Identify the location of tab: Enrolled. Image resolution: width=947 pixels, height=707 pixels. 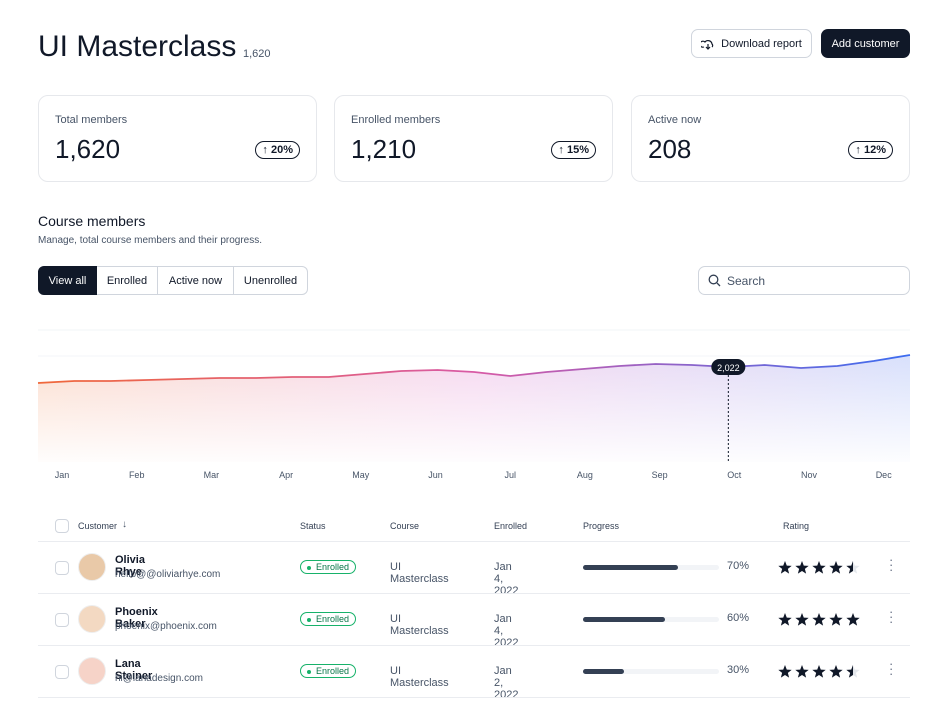
(127, 280).